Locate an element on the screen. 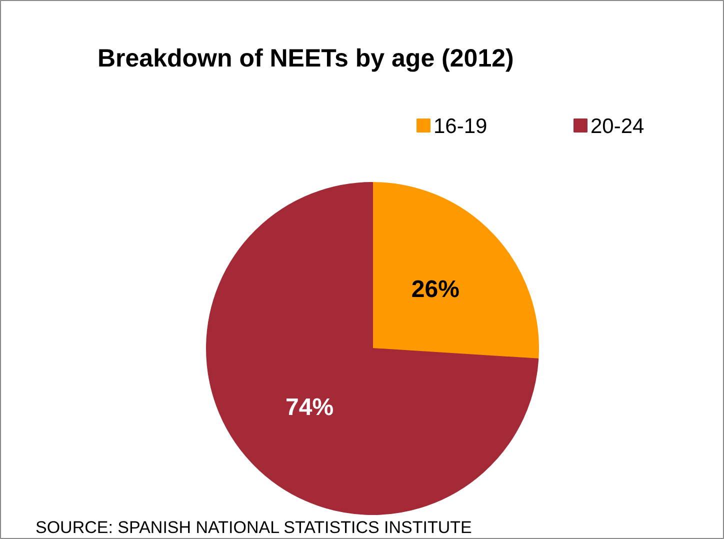 This screenshot has width=724, height=539. chart-title: Breakdown of NEETs by age (2012) is located at coordinates (306, 58).